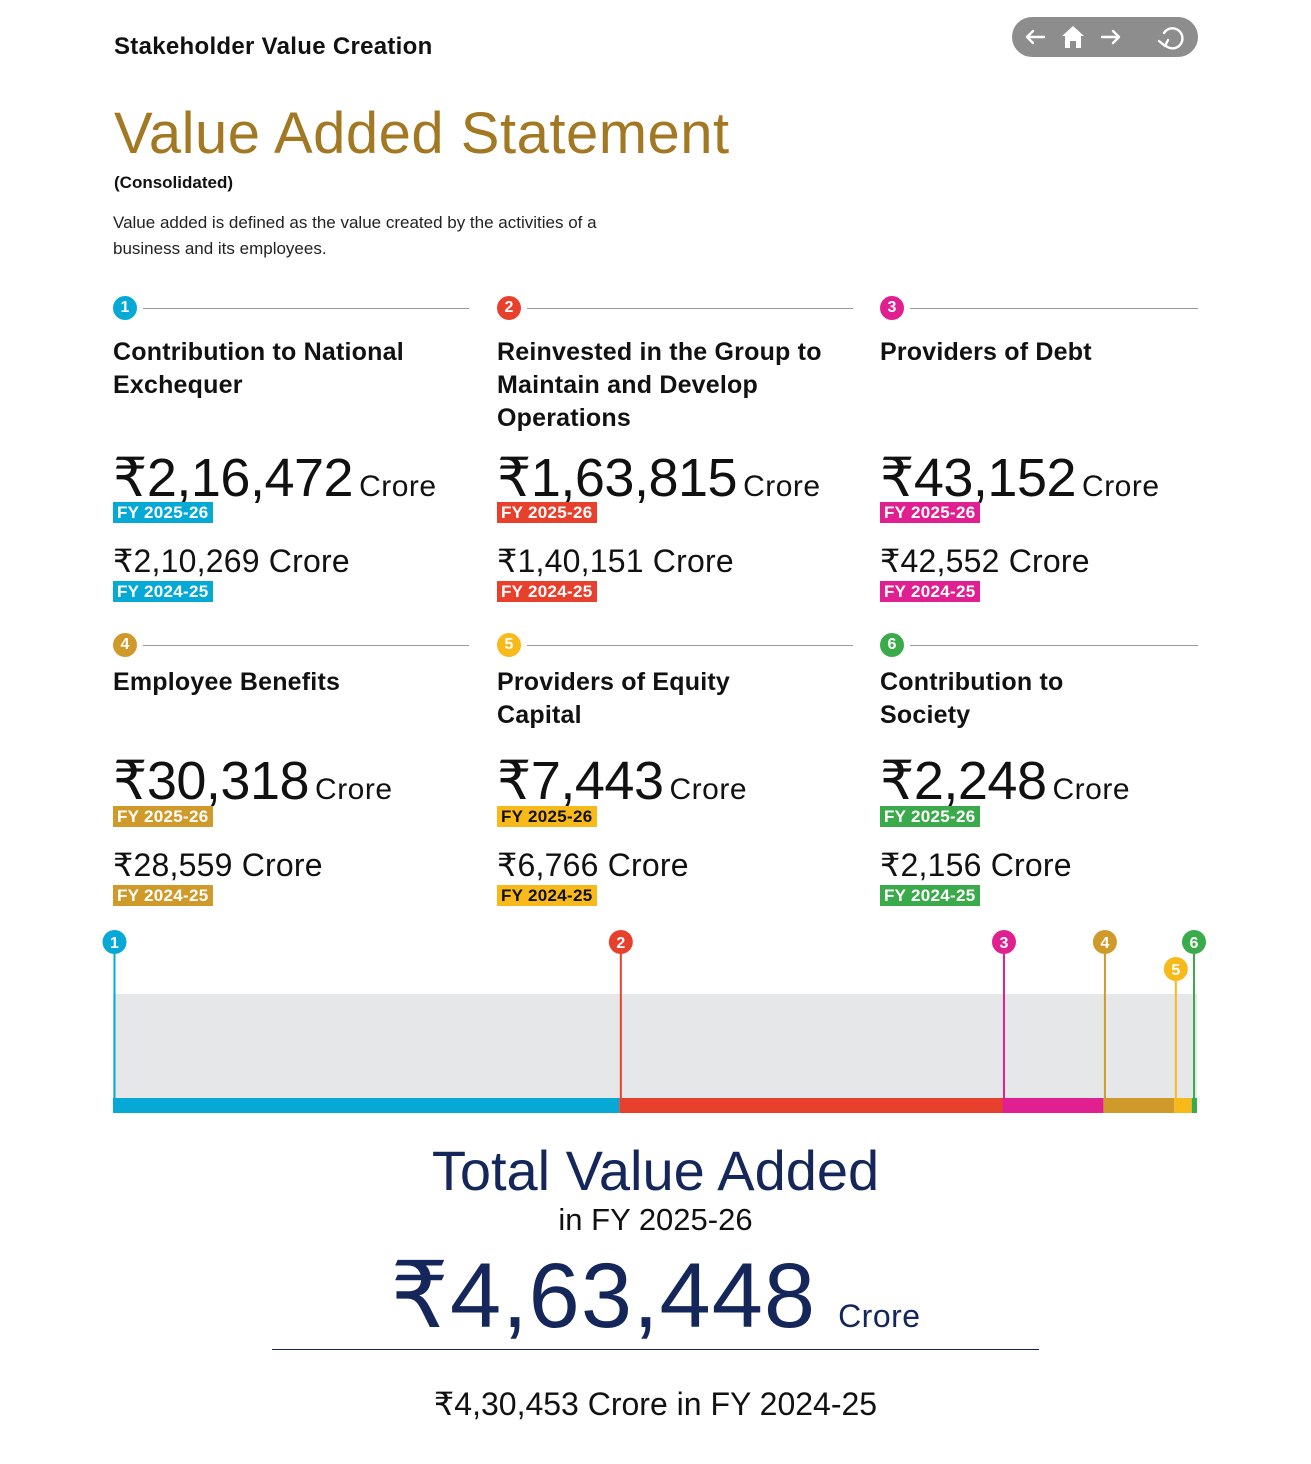  Describe the element at coordinates (879, 1316) in the screenshot. I see `total-unit: Crore` at that location.